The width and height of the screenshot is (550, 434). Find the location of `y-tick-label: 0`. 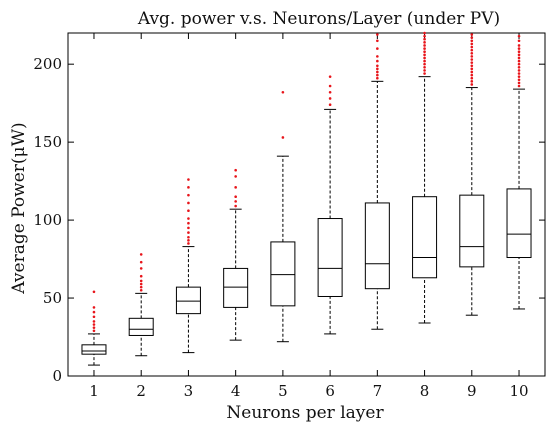

y-tick-label: 0 is located at coordinates (57, 376).